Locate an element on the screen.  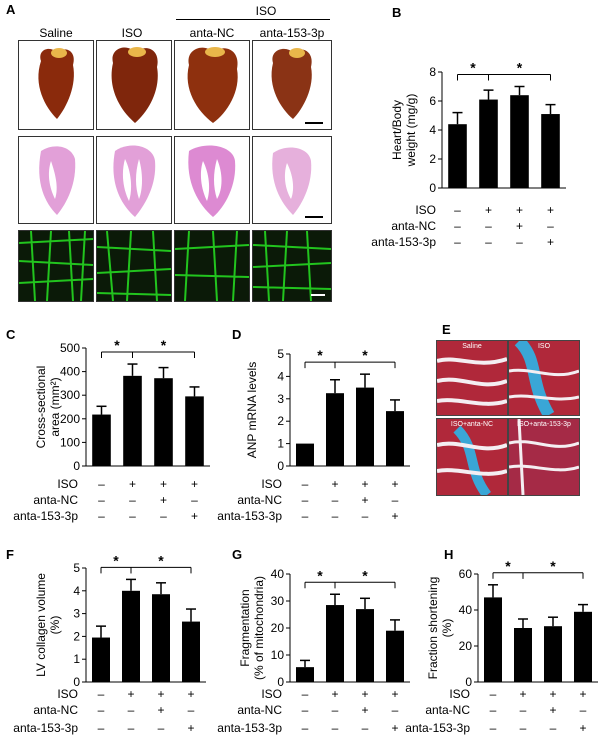
y-tick-label-g: 30 is located at coordinates (278, 601).